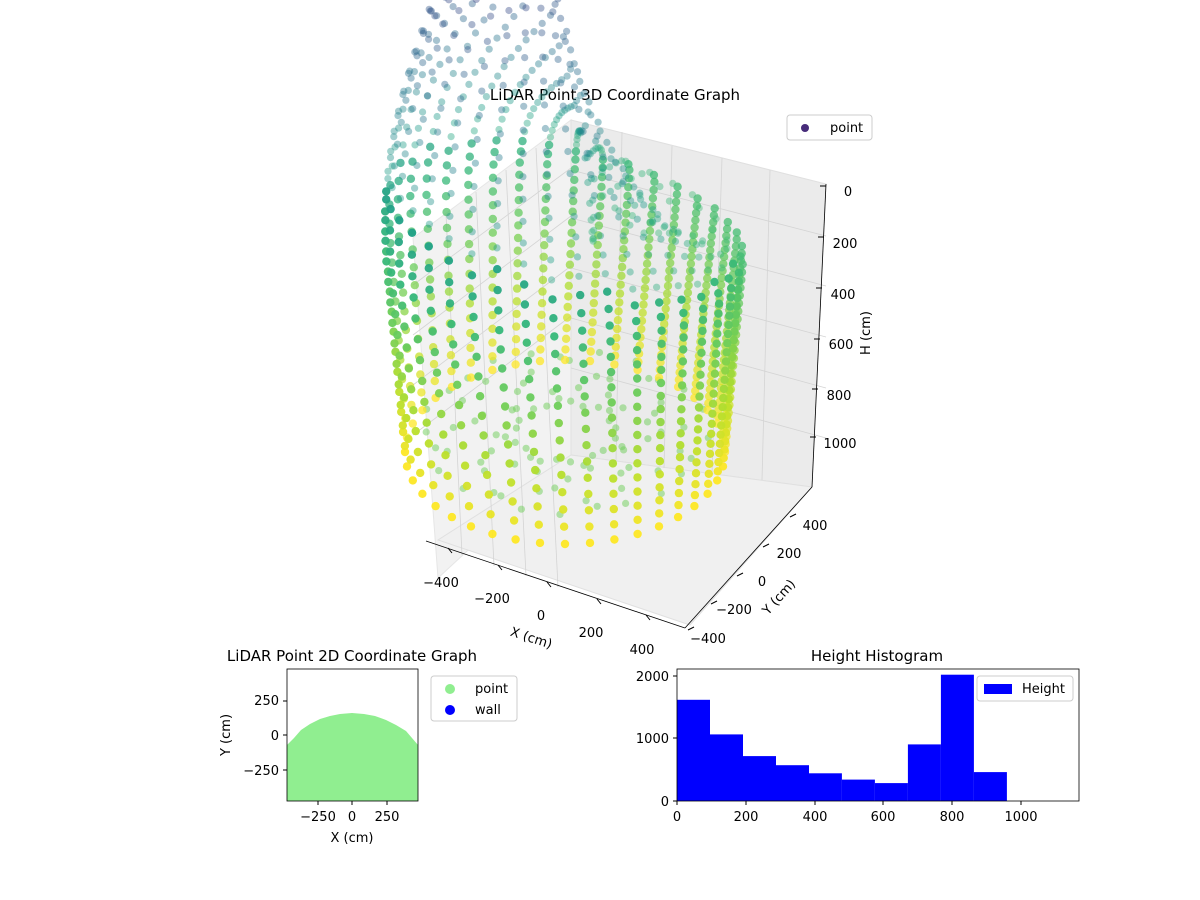  I want to click on panel-3d-title: LiDAR Point 3D Coordinate Graph, so click(615, 95).